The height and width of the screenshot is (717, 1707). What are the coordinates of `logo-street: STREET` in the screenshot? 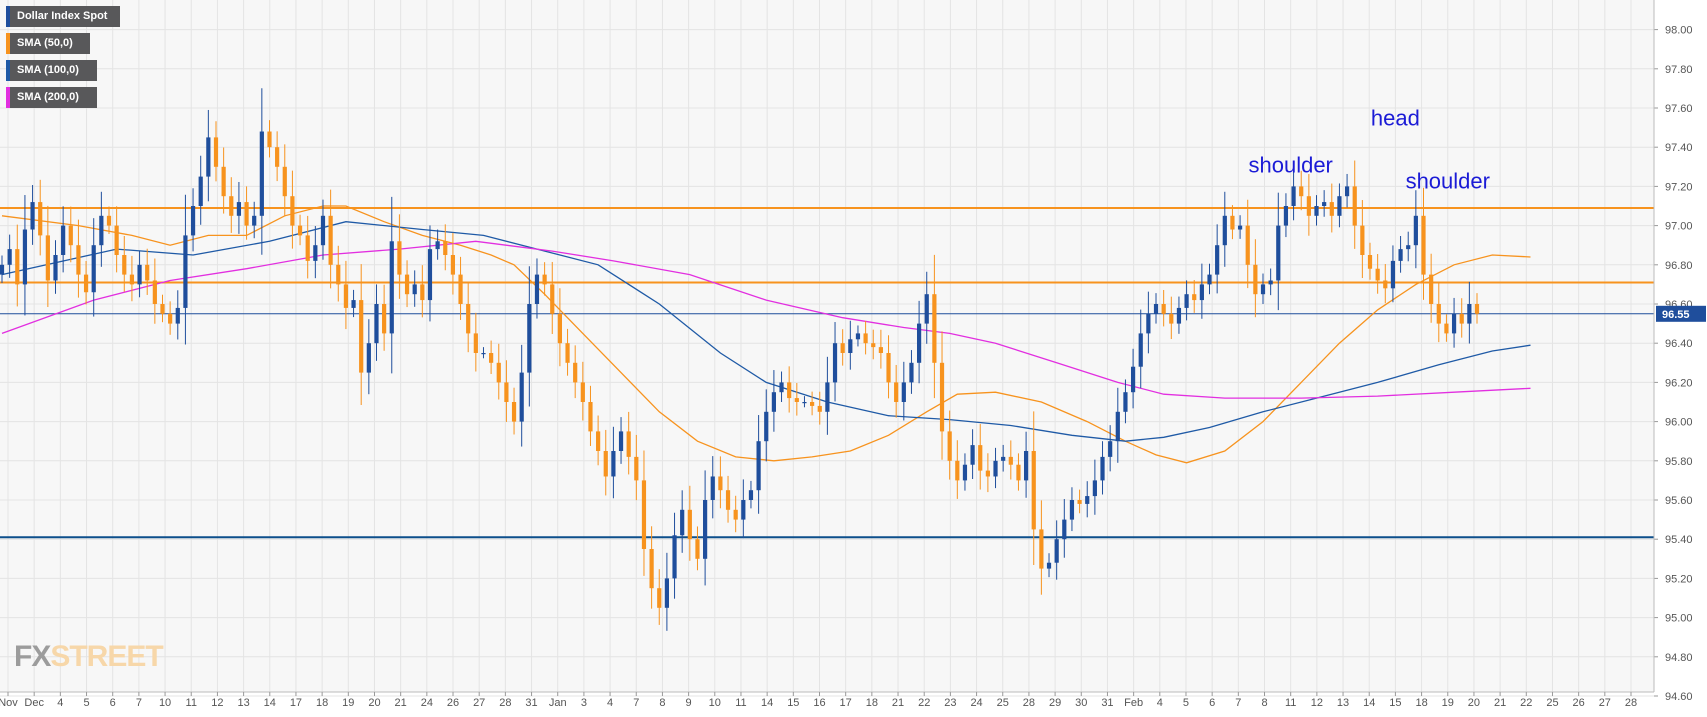 It's located at (106, 656).